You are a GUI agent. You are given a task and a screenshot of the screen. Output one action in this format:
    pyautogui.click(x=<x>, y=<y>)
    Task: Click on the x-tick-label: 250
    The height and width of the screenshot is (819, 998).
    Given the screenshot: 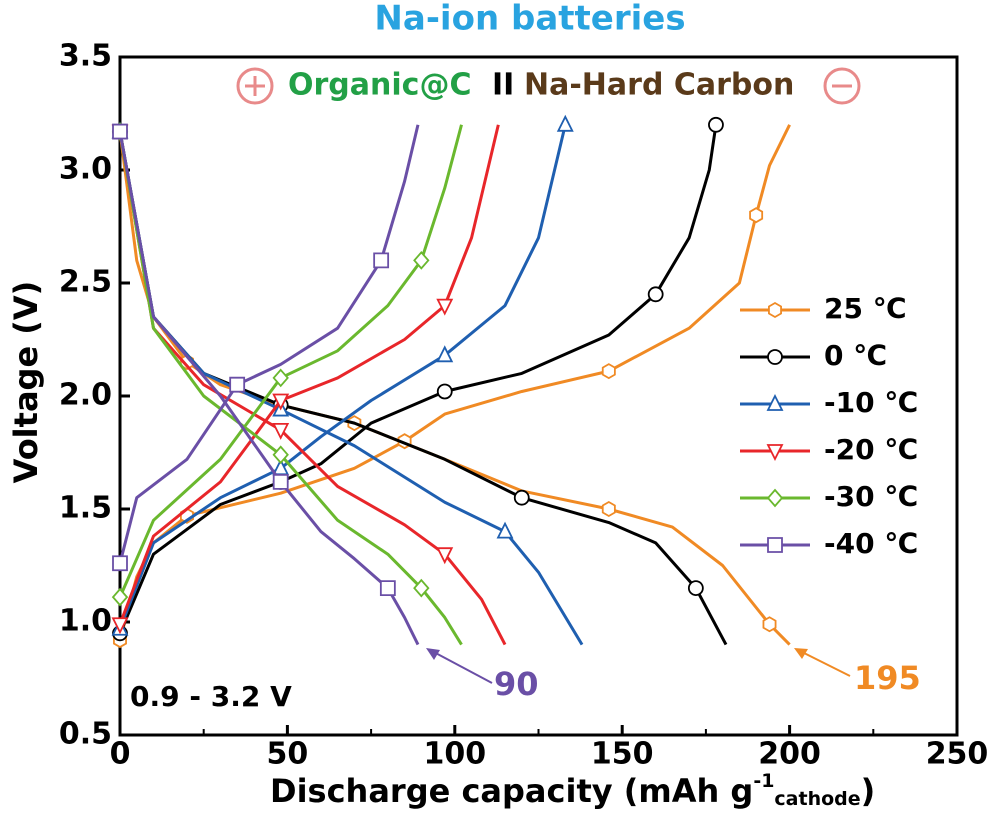 What is the action you would take?
    pyautogui.click(x=957, y=754)
    